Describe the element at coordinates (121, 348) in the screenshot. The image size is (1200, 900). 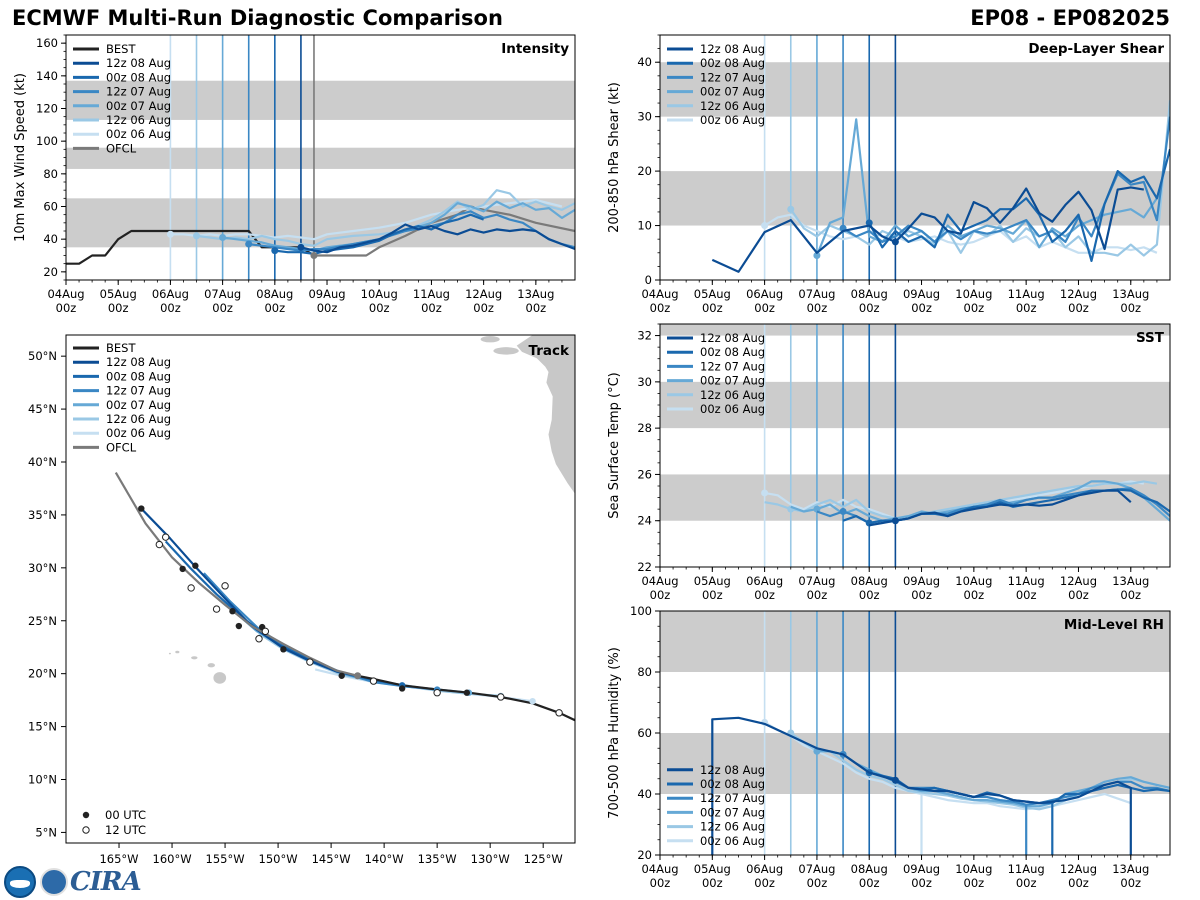
I see `legend-label: BEST` at that location.